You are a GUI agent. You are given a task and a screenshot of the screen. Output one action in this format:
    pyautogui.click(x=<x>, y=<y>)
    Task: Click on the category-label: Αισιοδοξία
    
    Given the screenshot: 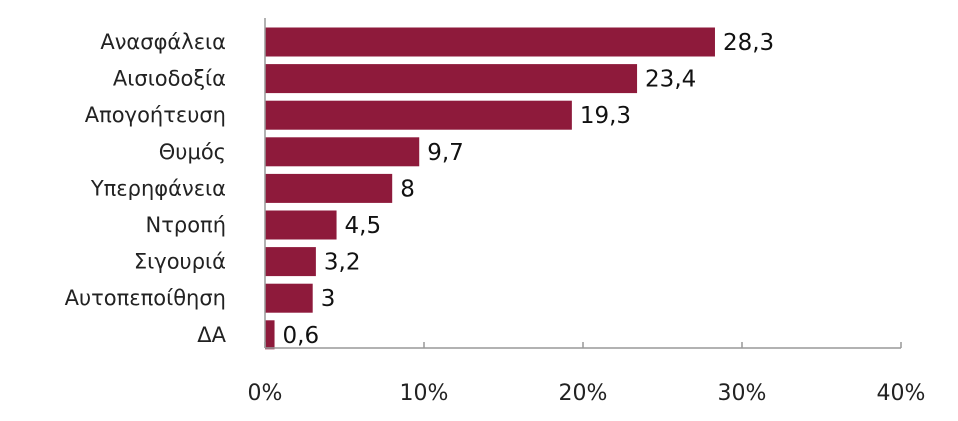 What is the action you would take?
    pyautogui.click(x=169, y=79)
    